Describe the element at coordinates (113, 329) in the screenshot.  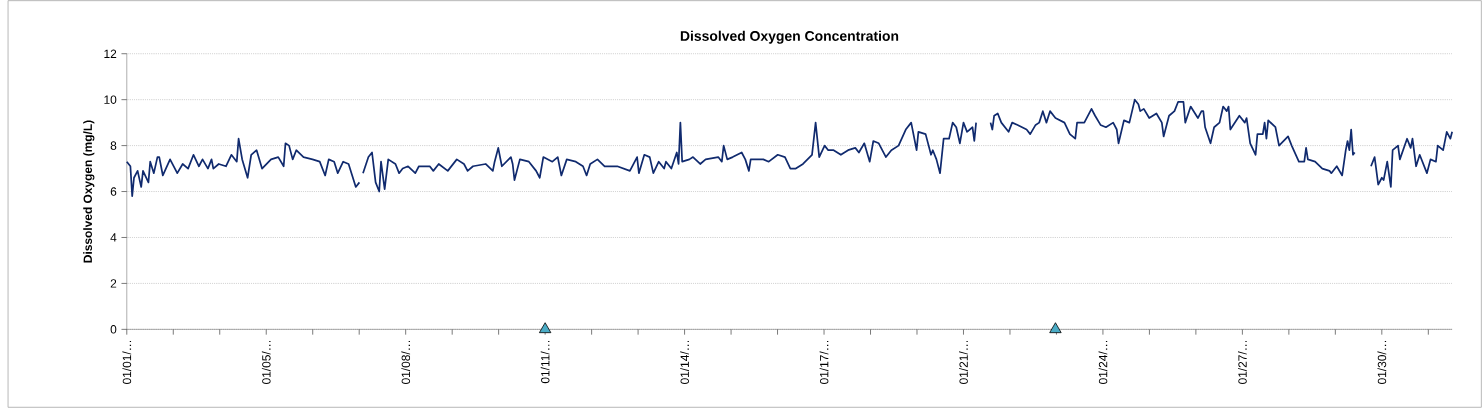
I see `y-tick-label: 0` at that location.